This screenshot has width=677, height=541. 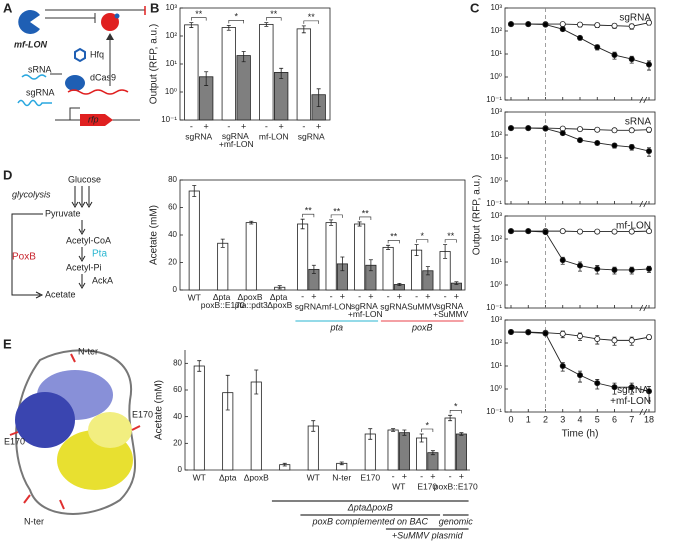 I want to click on group-label: pta, so click(x=336, y=327).